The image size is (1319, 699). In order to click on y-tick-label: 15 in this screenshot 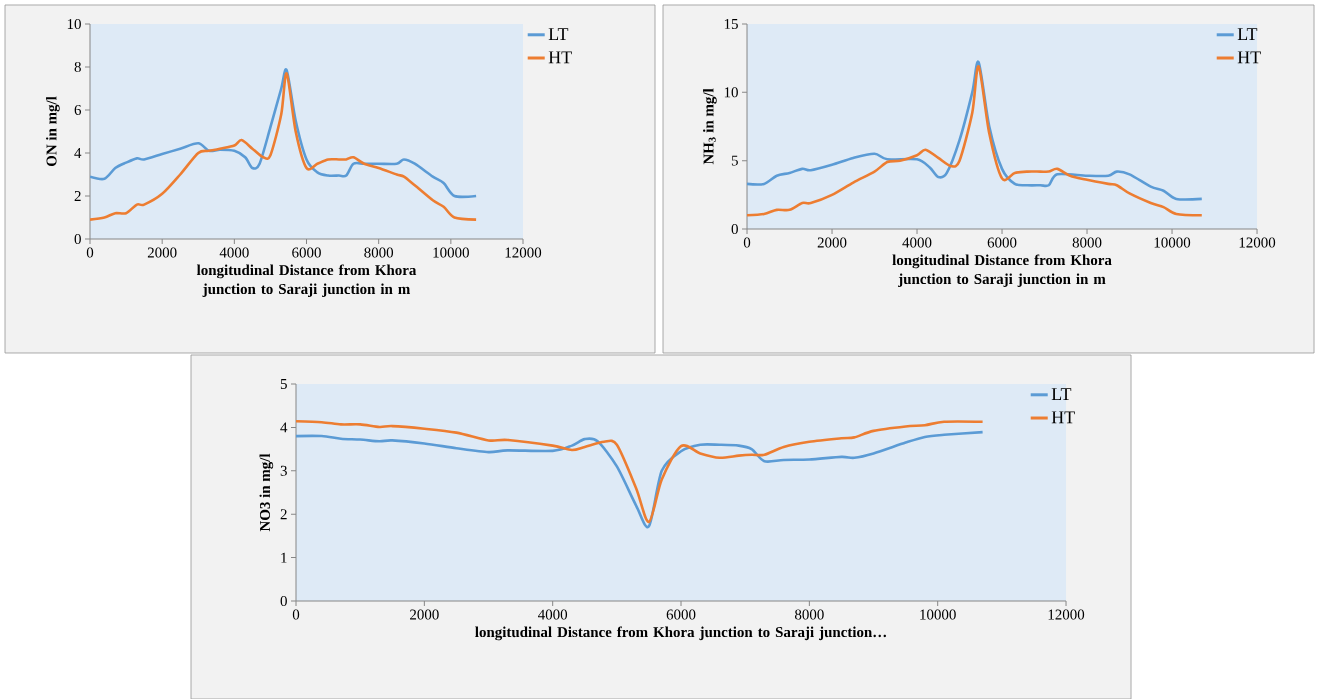, I will do `click(731, 23)`.